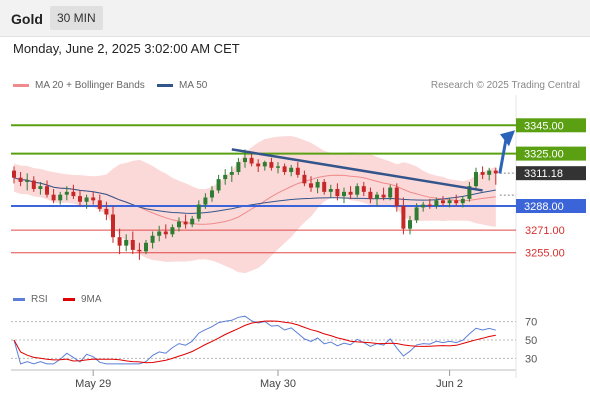 The width and height of the screenshot is (590, 400). Describe the element at coordinates (193, 85) in the screenshot. I see `legend-ma50-label: MA 50` at that location.